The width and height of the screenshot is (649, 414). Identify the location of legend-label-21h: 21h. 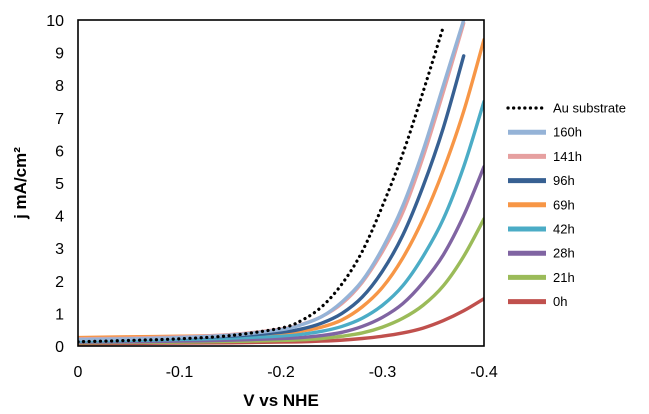
(564, 277).